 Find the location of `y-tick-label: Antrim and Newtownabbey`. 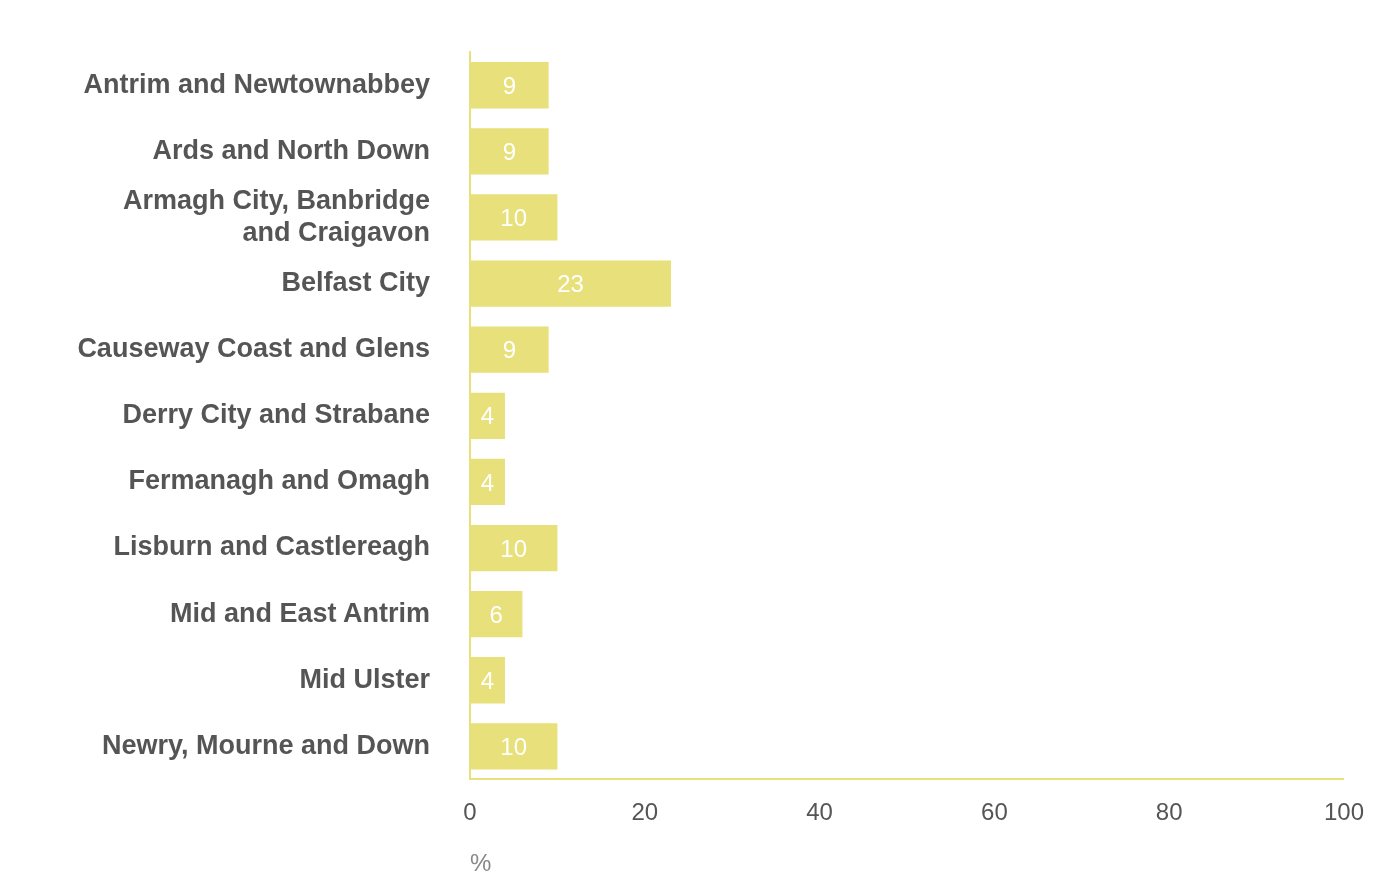

y-tick-label: Antrim and Newtownabbey is located at coordinates (256, 83).